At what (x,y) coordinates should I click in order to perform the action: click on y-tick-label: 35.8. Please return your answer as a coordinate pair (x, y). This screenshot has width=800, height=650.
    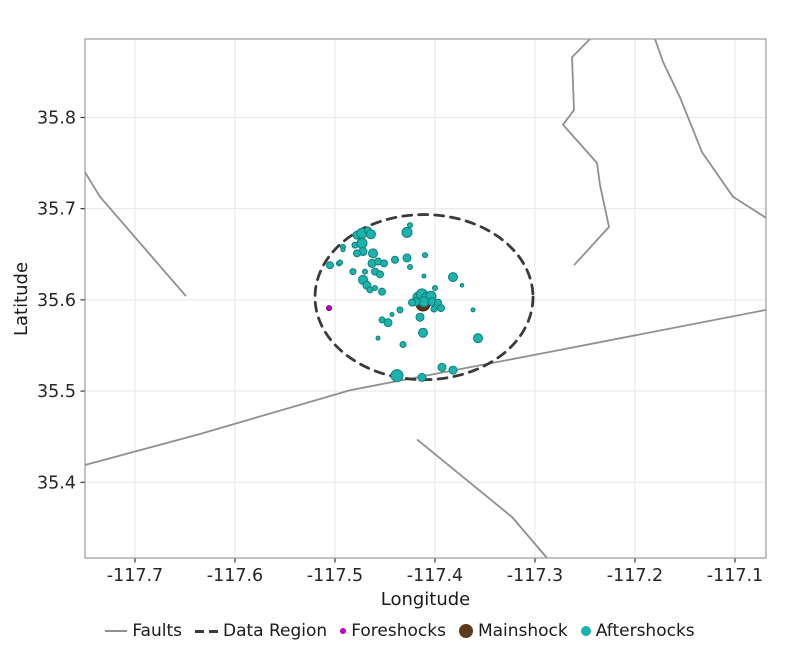
    Looking at the image, I should click on (56, 118).